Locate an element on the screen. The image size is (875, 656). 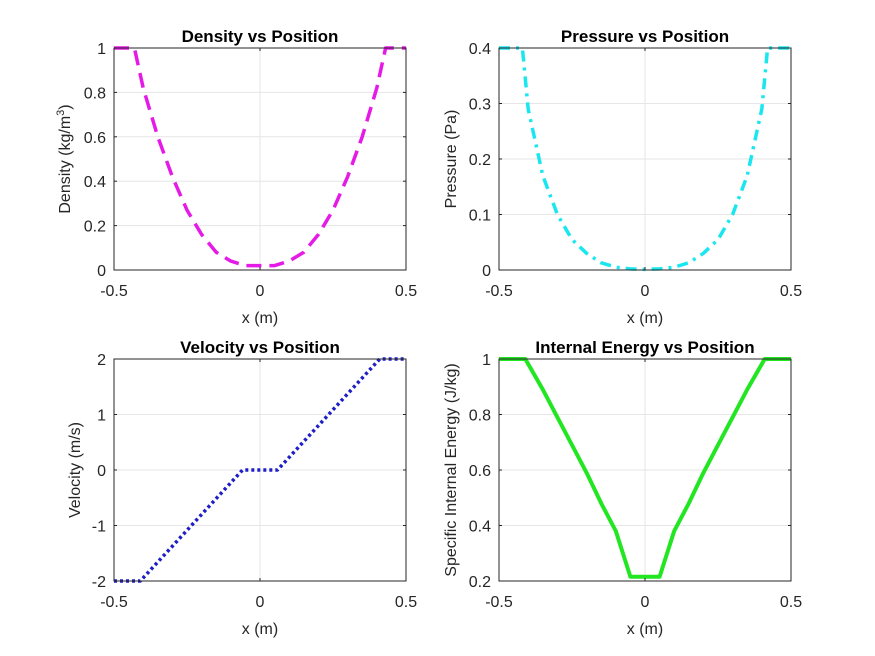
velocity-plot-area: -0.5 0 0.5 -2 -1 0 1 2 is located at coordinates (254, 481).